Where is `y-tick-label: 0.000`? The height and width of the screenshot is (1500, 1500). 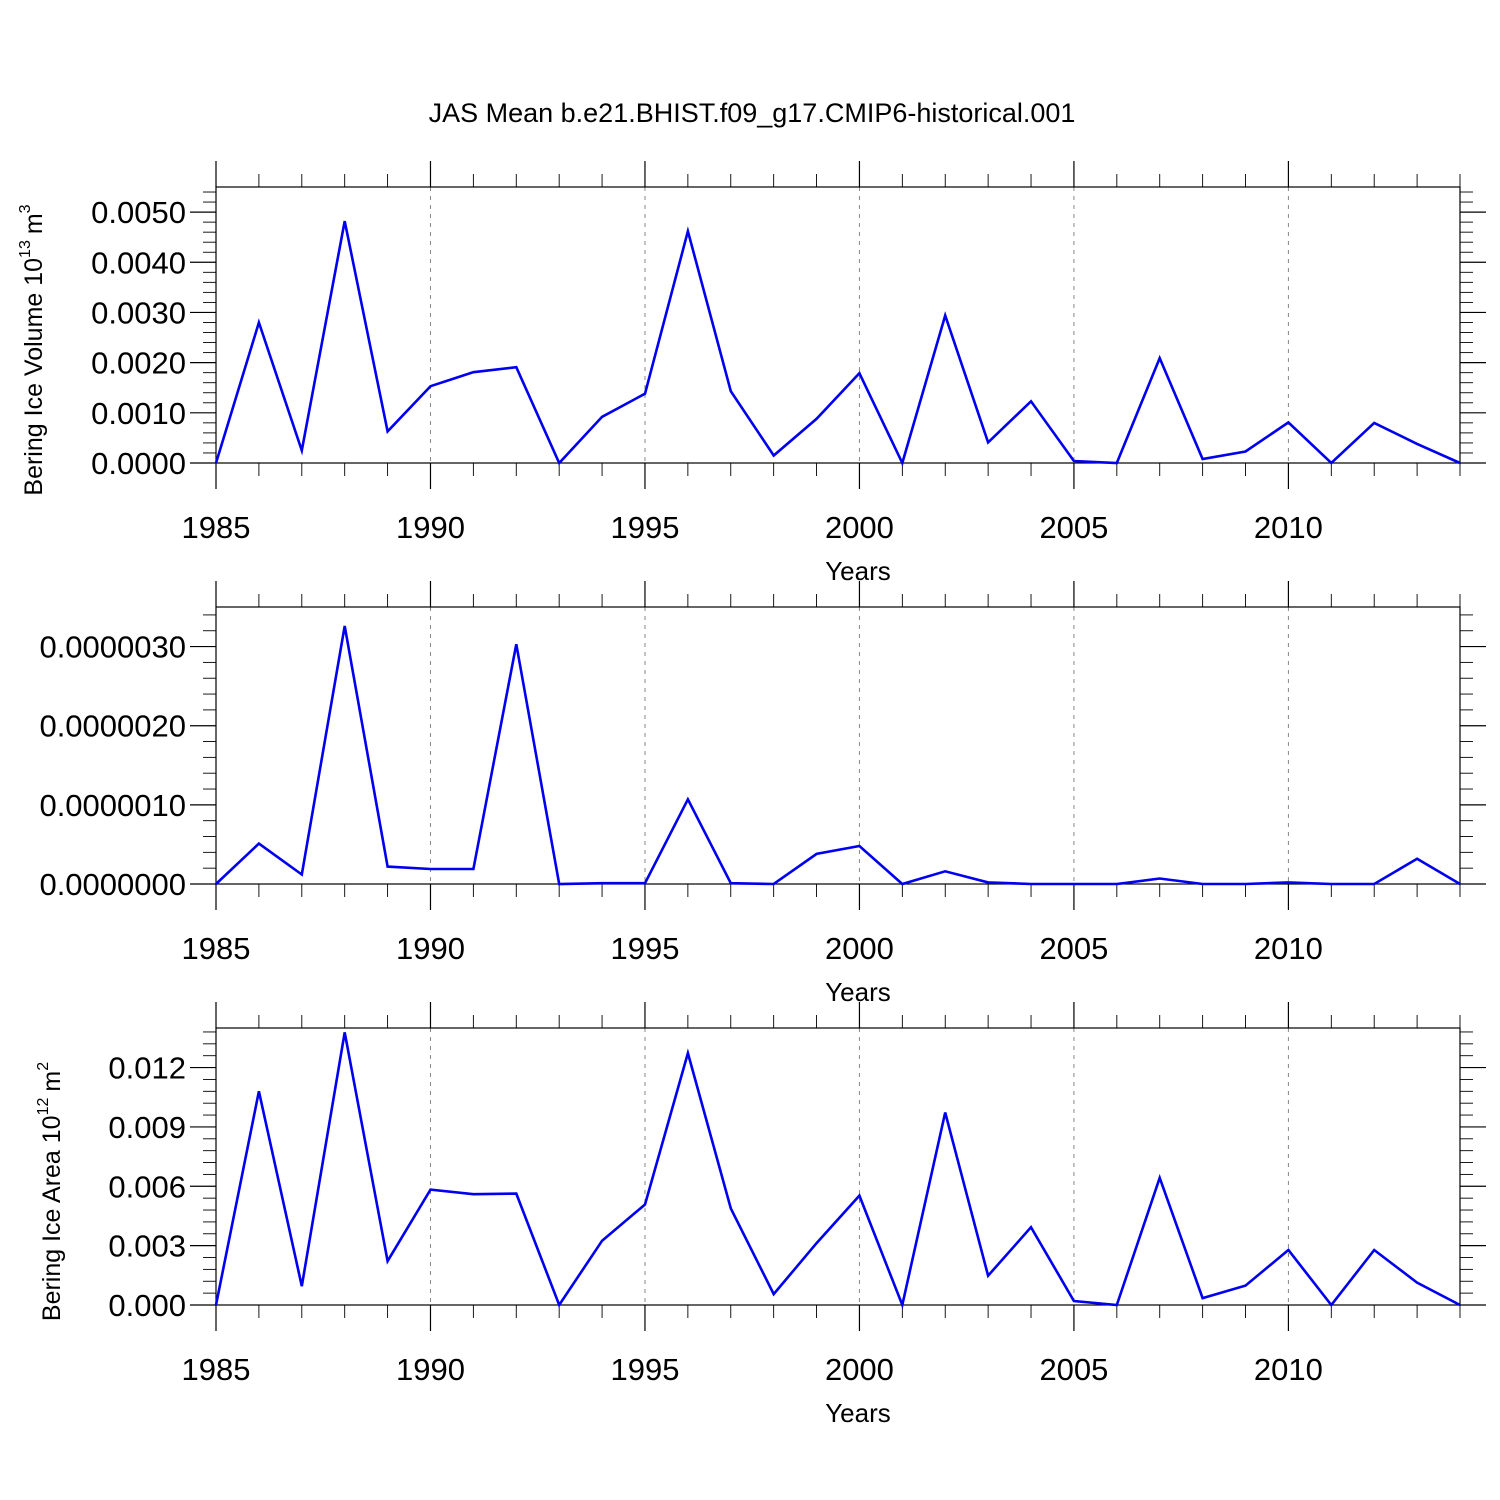
y-tick-label: 0.000 is located at coordinates (147, 1305).